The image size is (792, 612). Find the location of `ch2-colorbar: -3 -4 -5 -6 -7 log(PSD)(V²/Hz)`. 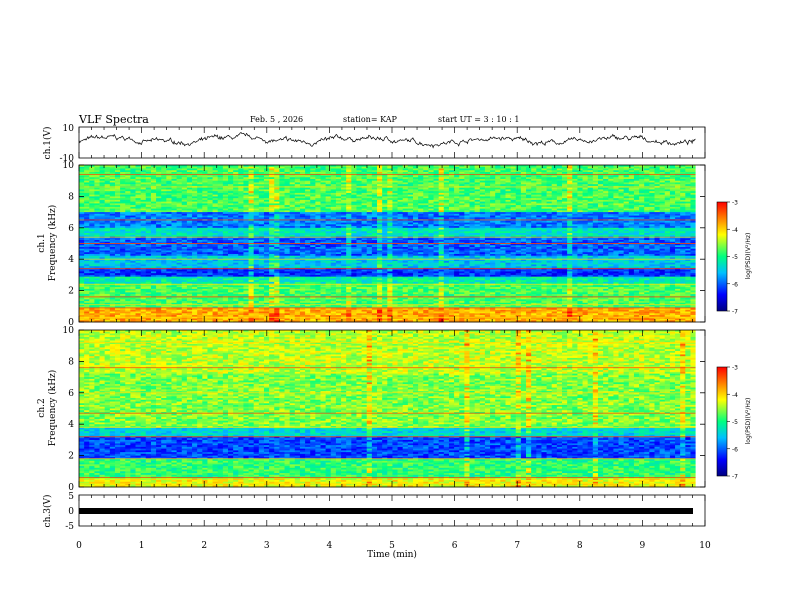

ch2-colorbar: -3 -4 -5 -6 -7 log(PSD)(V²/Hz) is located at coordinates (734, 423).